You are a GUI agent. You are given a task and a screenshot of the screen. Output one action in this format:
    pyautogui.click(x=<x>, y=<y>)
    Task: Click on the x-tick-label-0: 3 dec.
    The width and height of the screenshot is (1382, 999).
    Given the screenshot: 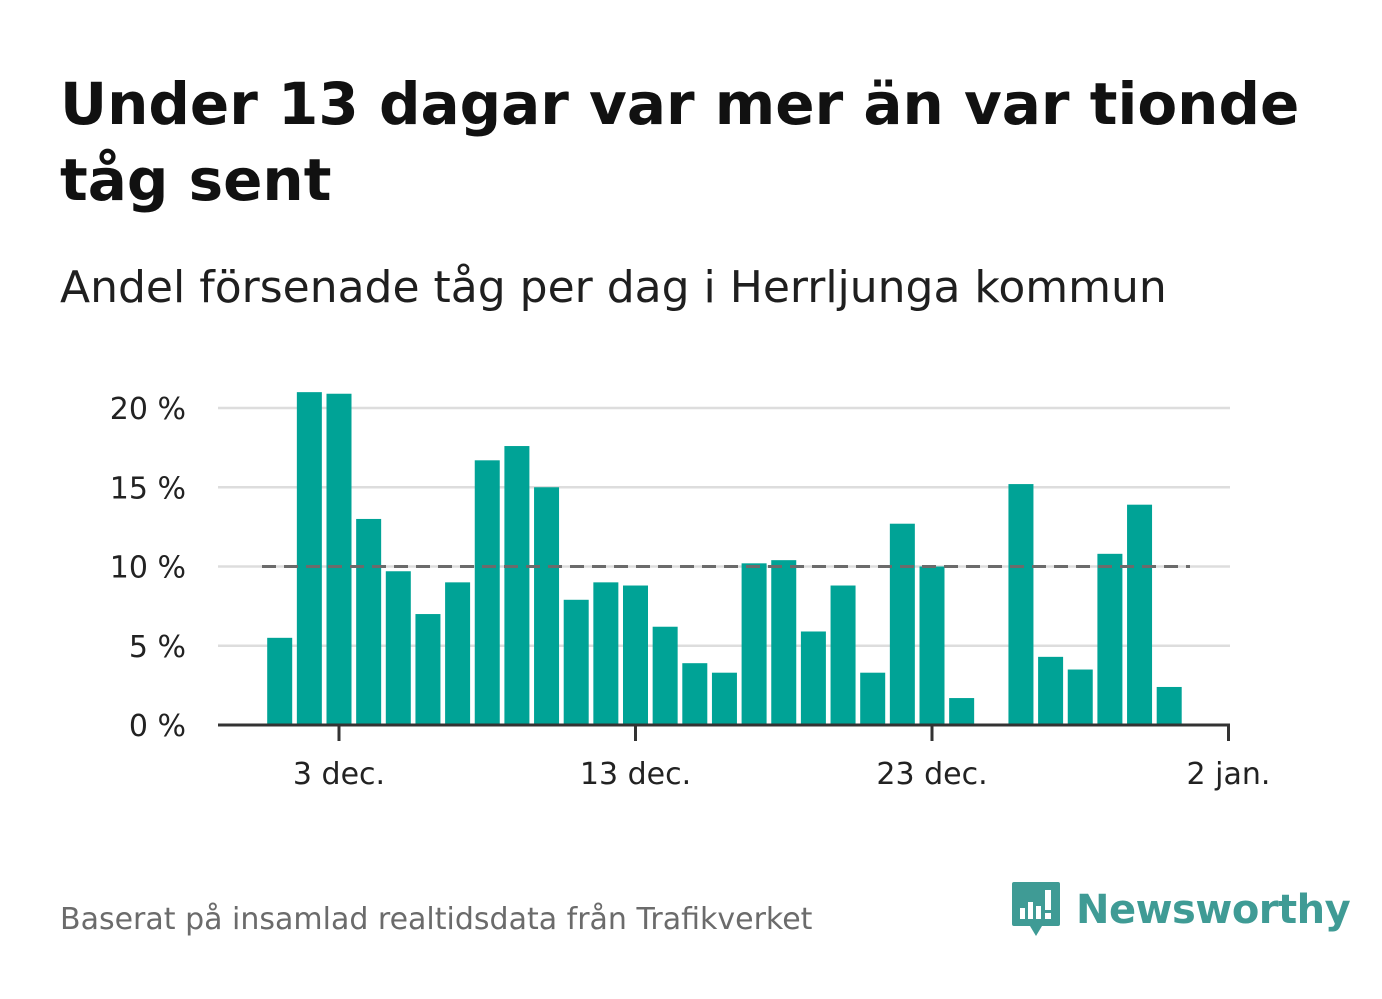 What is the action you would take?
    pyautogui.click(x=339, y=774)
    